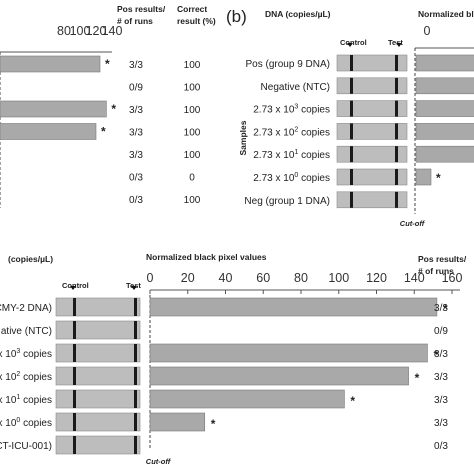  What do you see at coordinates (26, 423) in the screenshot?
I see `panel-c-row-label-5: x 100 copies` at bounding box center [26, 423].